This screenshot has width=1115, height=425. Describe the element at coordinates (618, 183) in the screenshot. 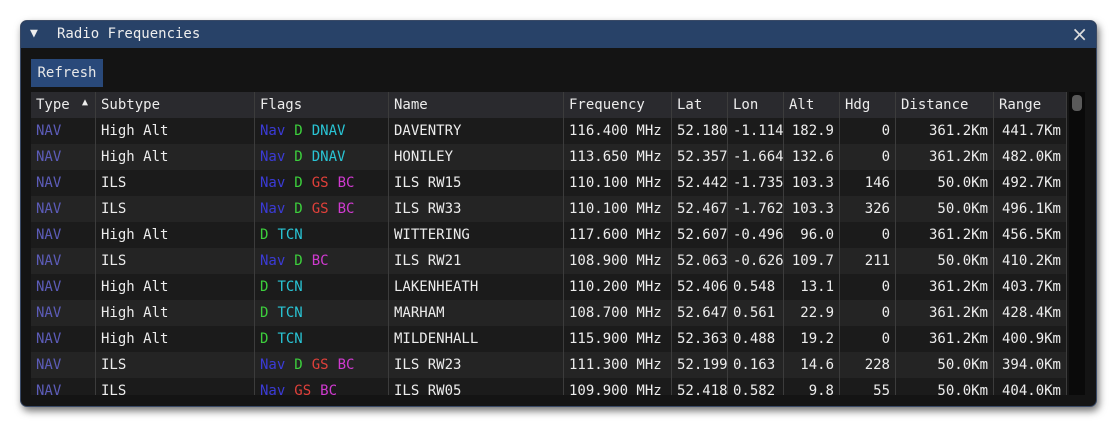

I see `cell: 110.100 MHz` at that location.